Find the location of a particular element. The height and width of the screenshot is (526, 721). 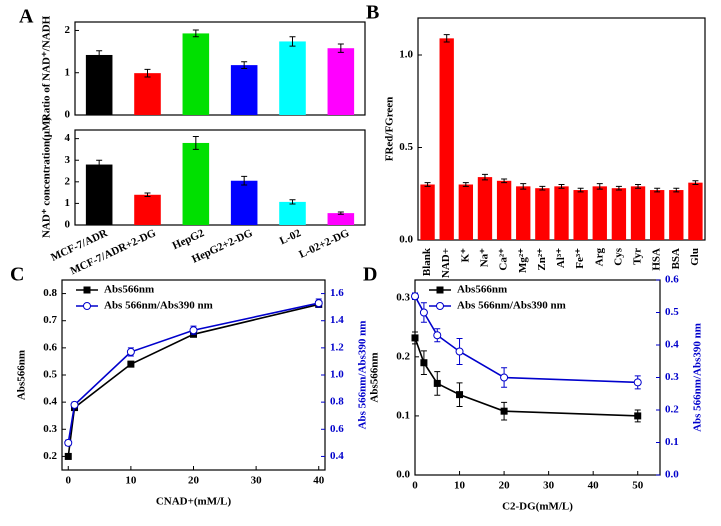

x-tick-label: 30 is located at coordinates (549, 486).